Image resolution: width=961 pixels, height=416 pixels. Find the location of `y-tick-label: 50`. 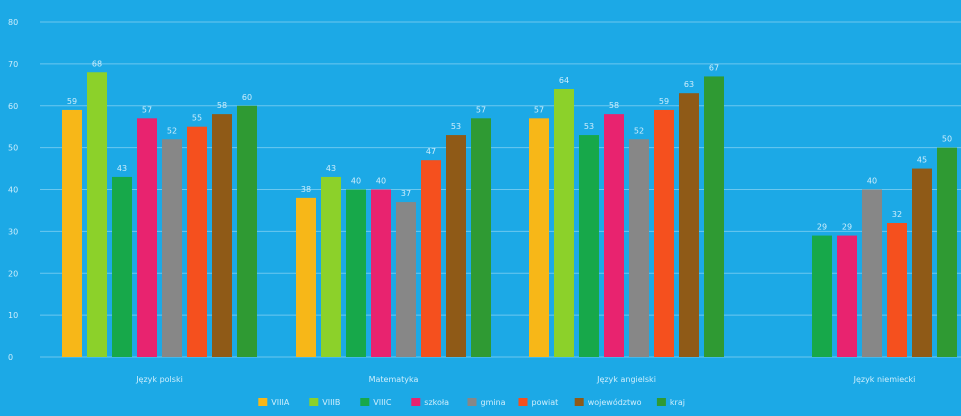

y-tick-label: 50 is located at coordinates (13, 148).